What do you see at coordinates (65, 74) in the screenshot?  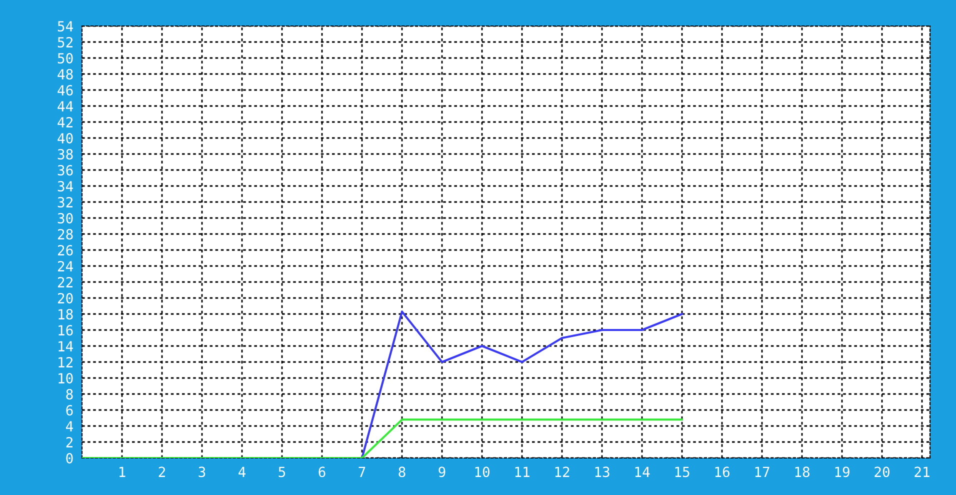 I see `y-tick-label: 48` at bounding box center [65, 74].